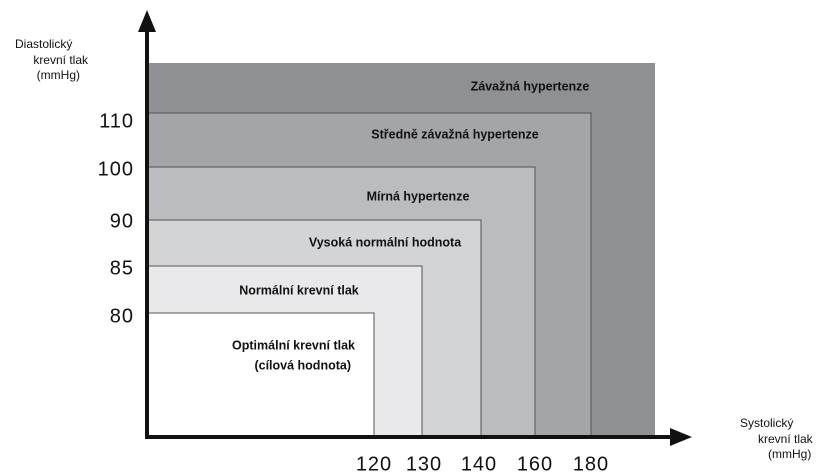  Describe the element at coordinates (591, 463) in the screenshot. I see `x-tick-label: 180` at that location.